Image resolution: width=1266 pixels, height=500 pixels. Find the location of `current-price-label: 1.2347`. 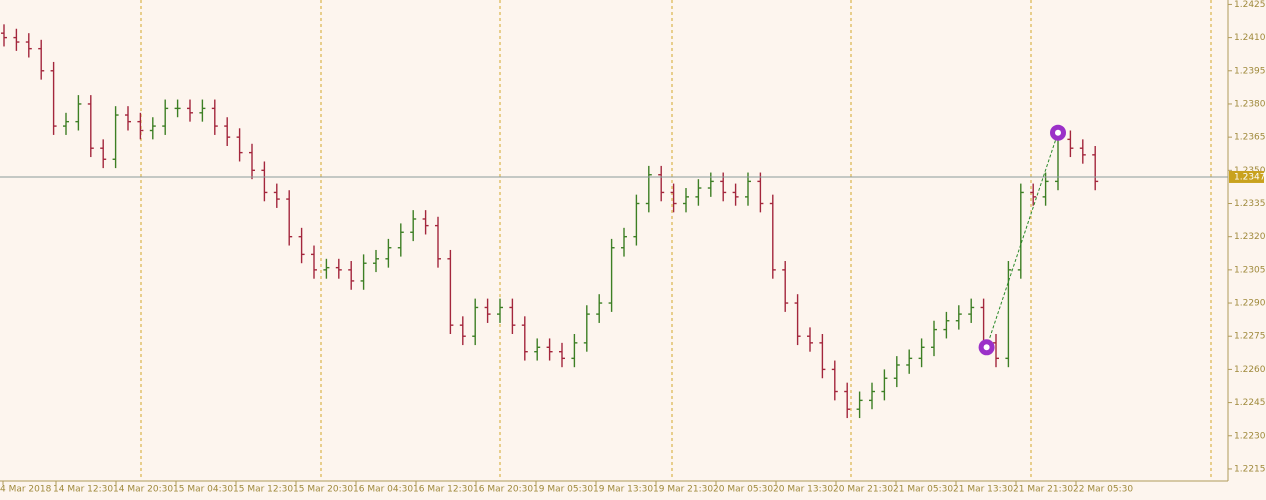

current-price-label: 1.2347 is located at coordinates (1250, 177).